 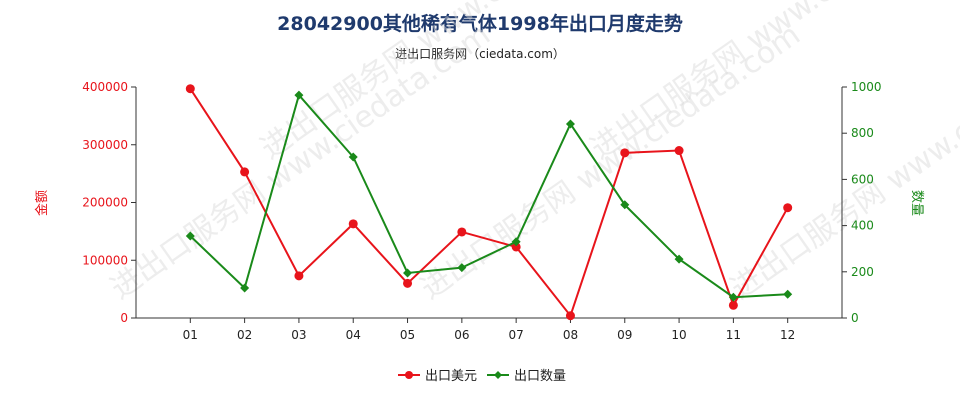 I want to click on x-tick-label: 08, so click(x=570, y=335).